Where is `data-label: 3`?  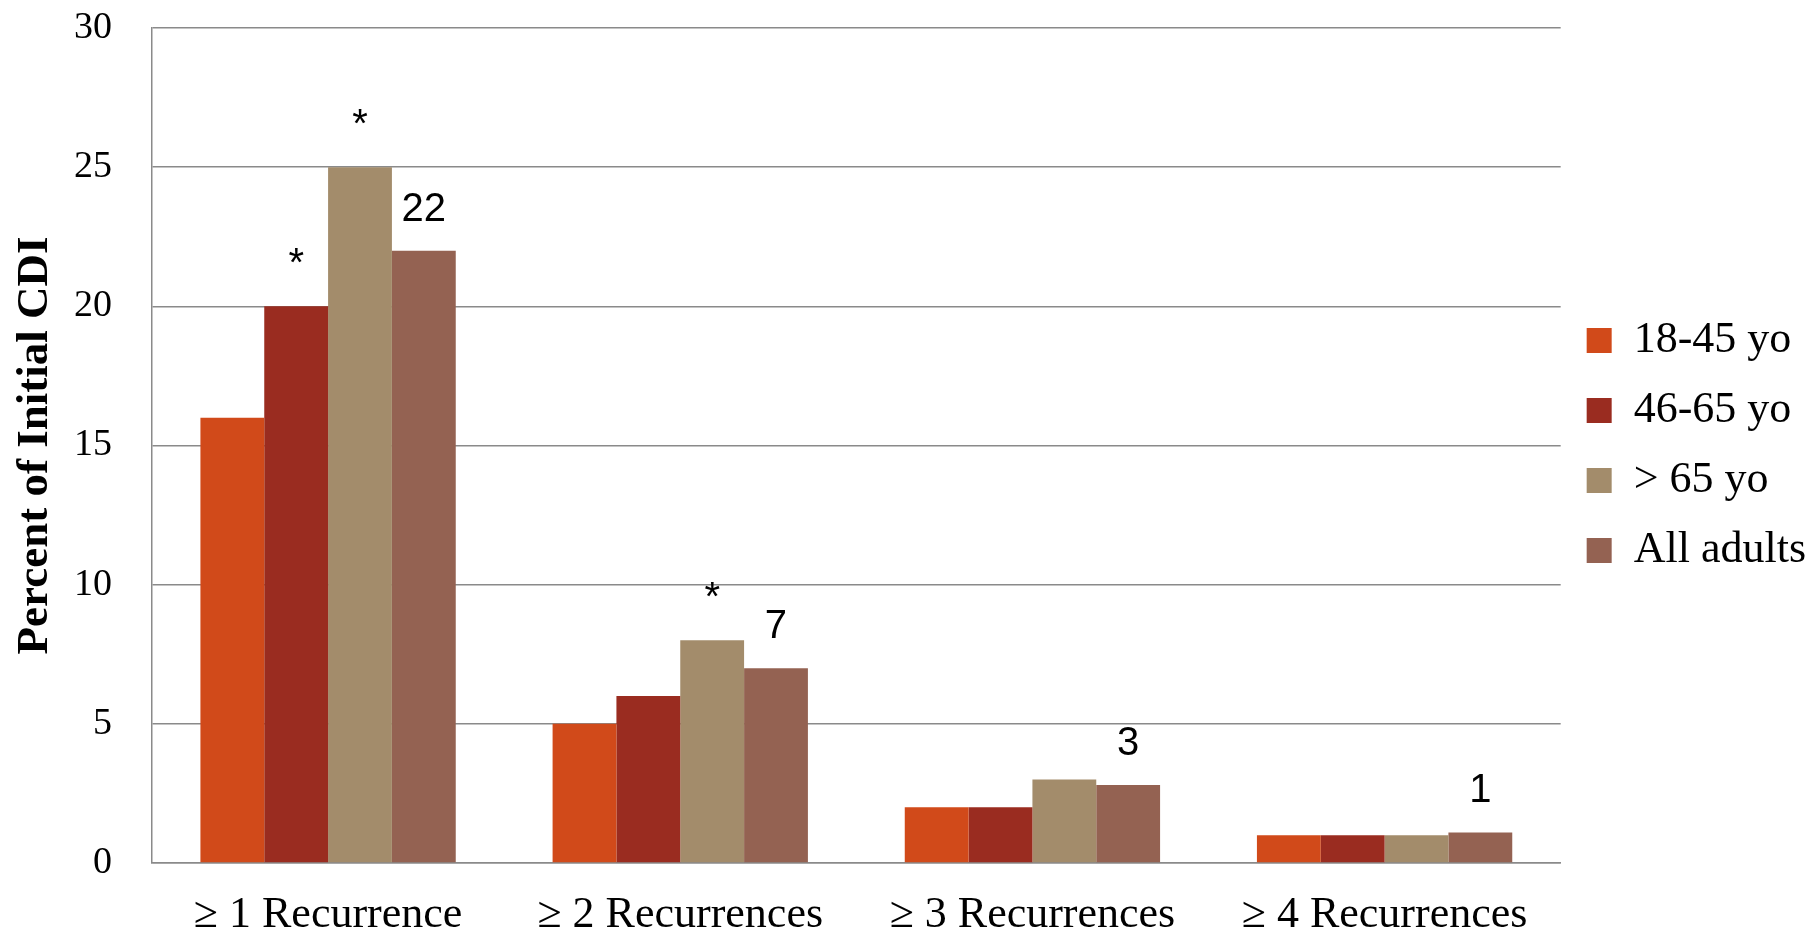
data-label: 3 is located at coordinates (1128, 741).